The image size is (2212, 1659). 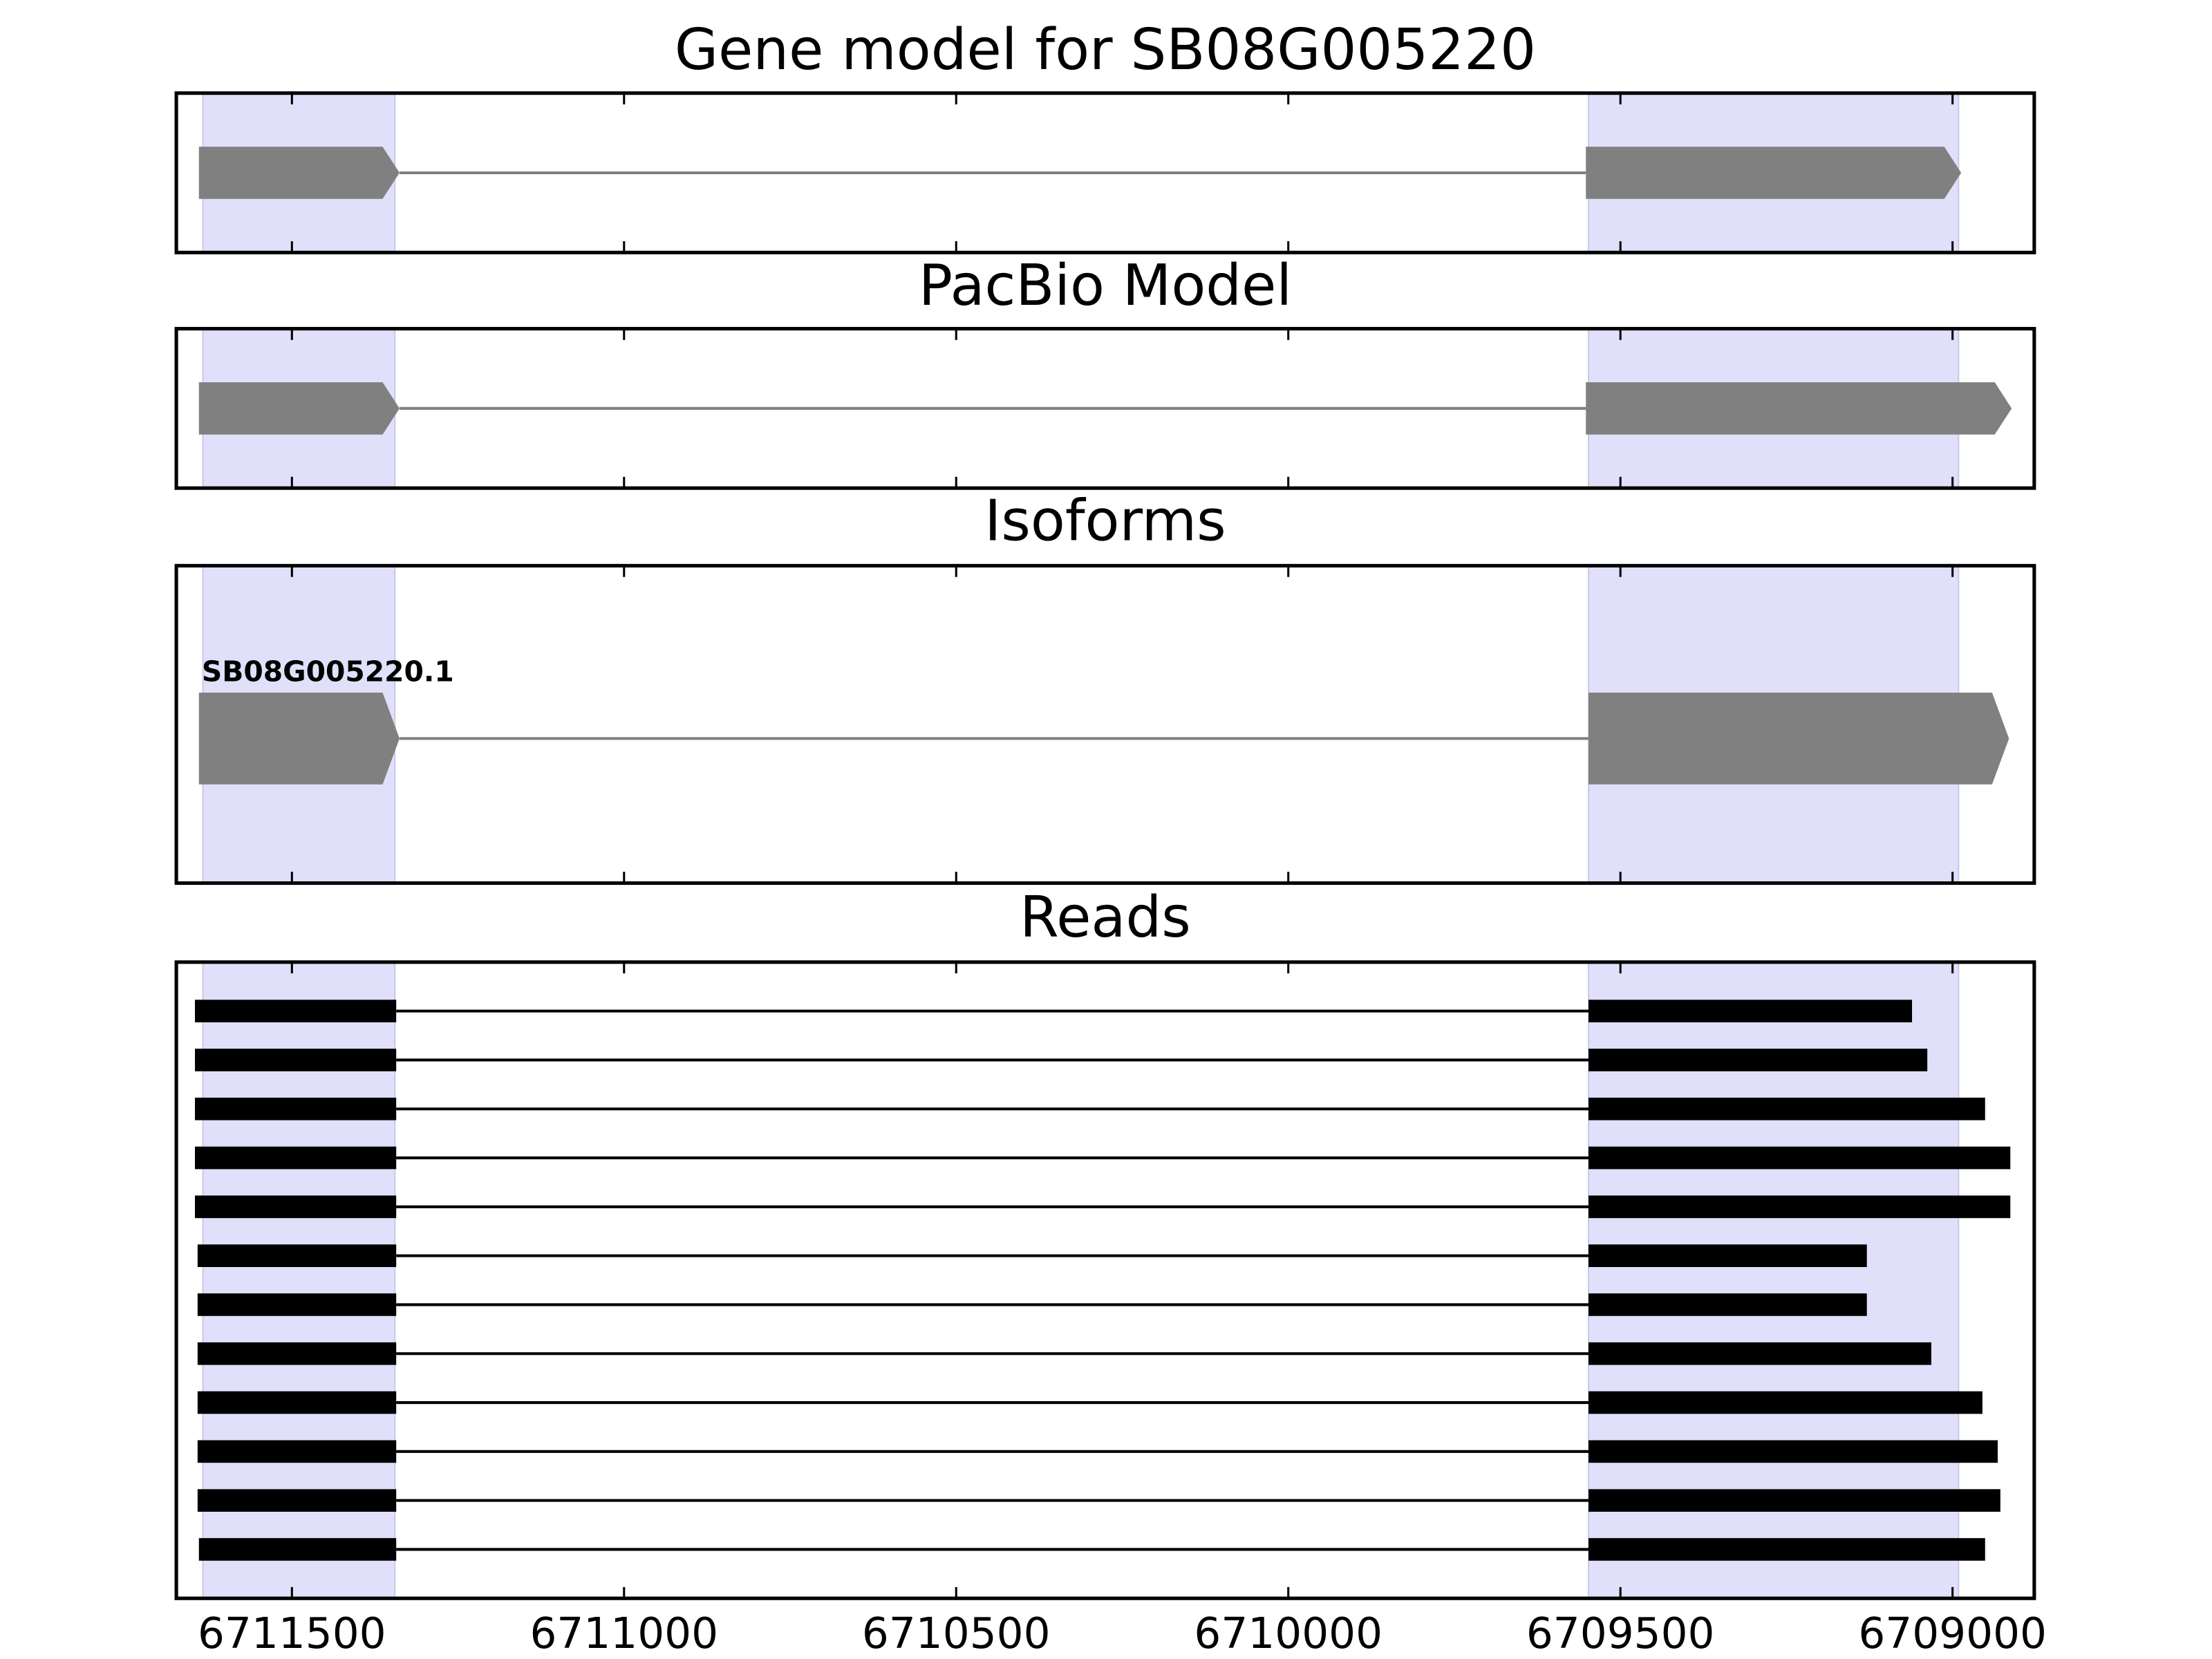 What do you see at coordinates (1105, 50) in the screenshot?
I see `panel-title: Gene model for SB08G005220` at bounding box center [1105, 50].